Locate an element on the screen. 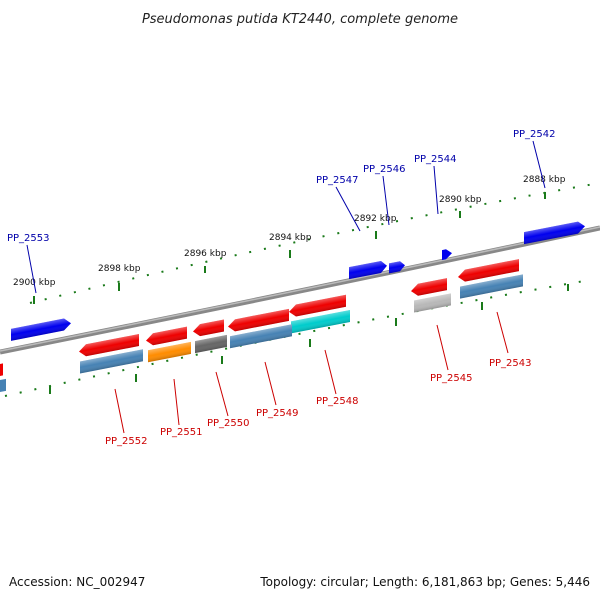 Image resolution: width=600 pixels, height=600 pixels. gene-label-pp-2553: PP_2553 is located at coordinates (28, 238).